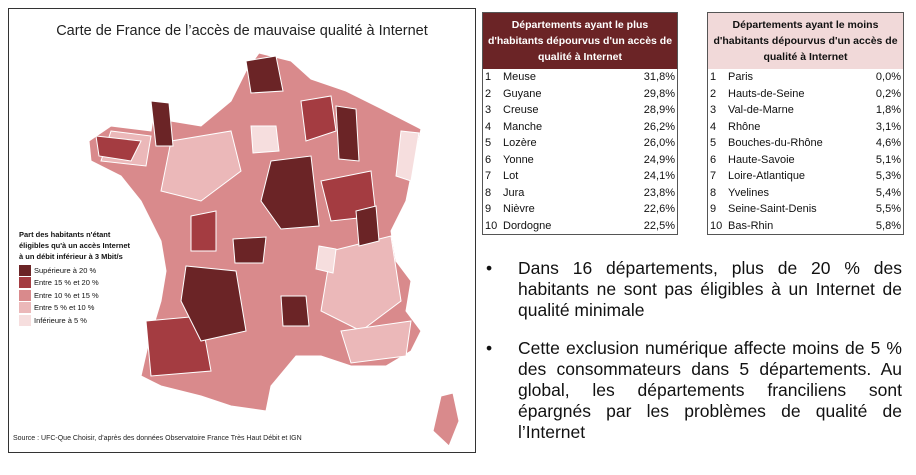 The image size is (916, 475). What do you see at coordinates (713, 143) in the screenshot?
I see `cell-rank: 5` at bounding box center [713, 143].